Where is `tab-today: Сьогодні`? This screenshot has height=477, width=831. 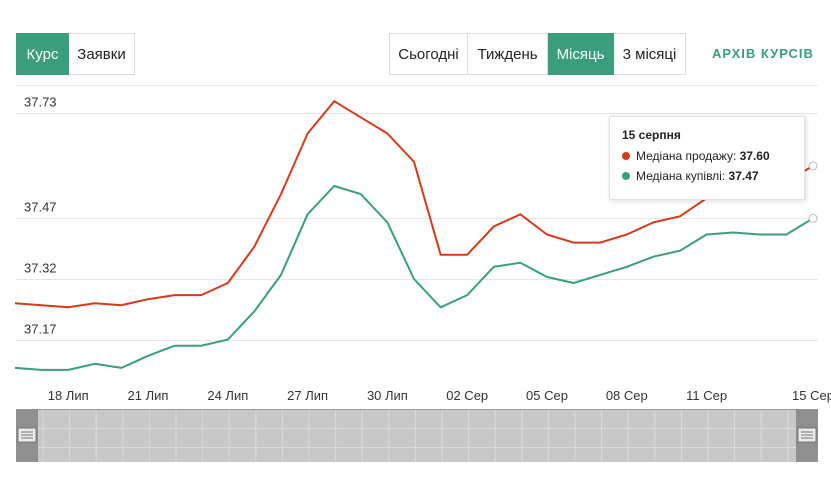
tab-today: Сьогодні is located at coordinates (428, 54).